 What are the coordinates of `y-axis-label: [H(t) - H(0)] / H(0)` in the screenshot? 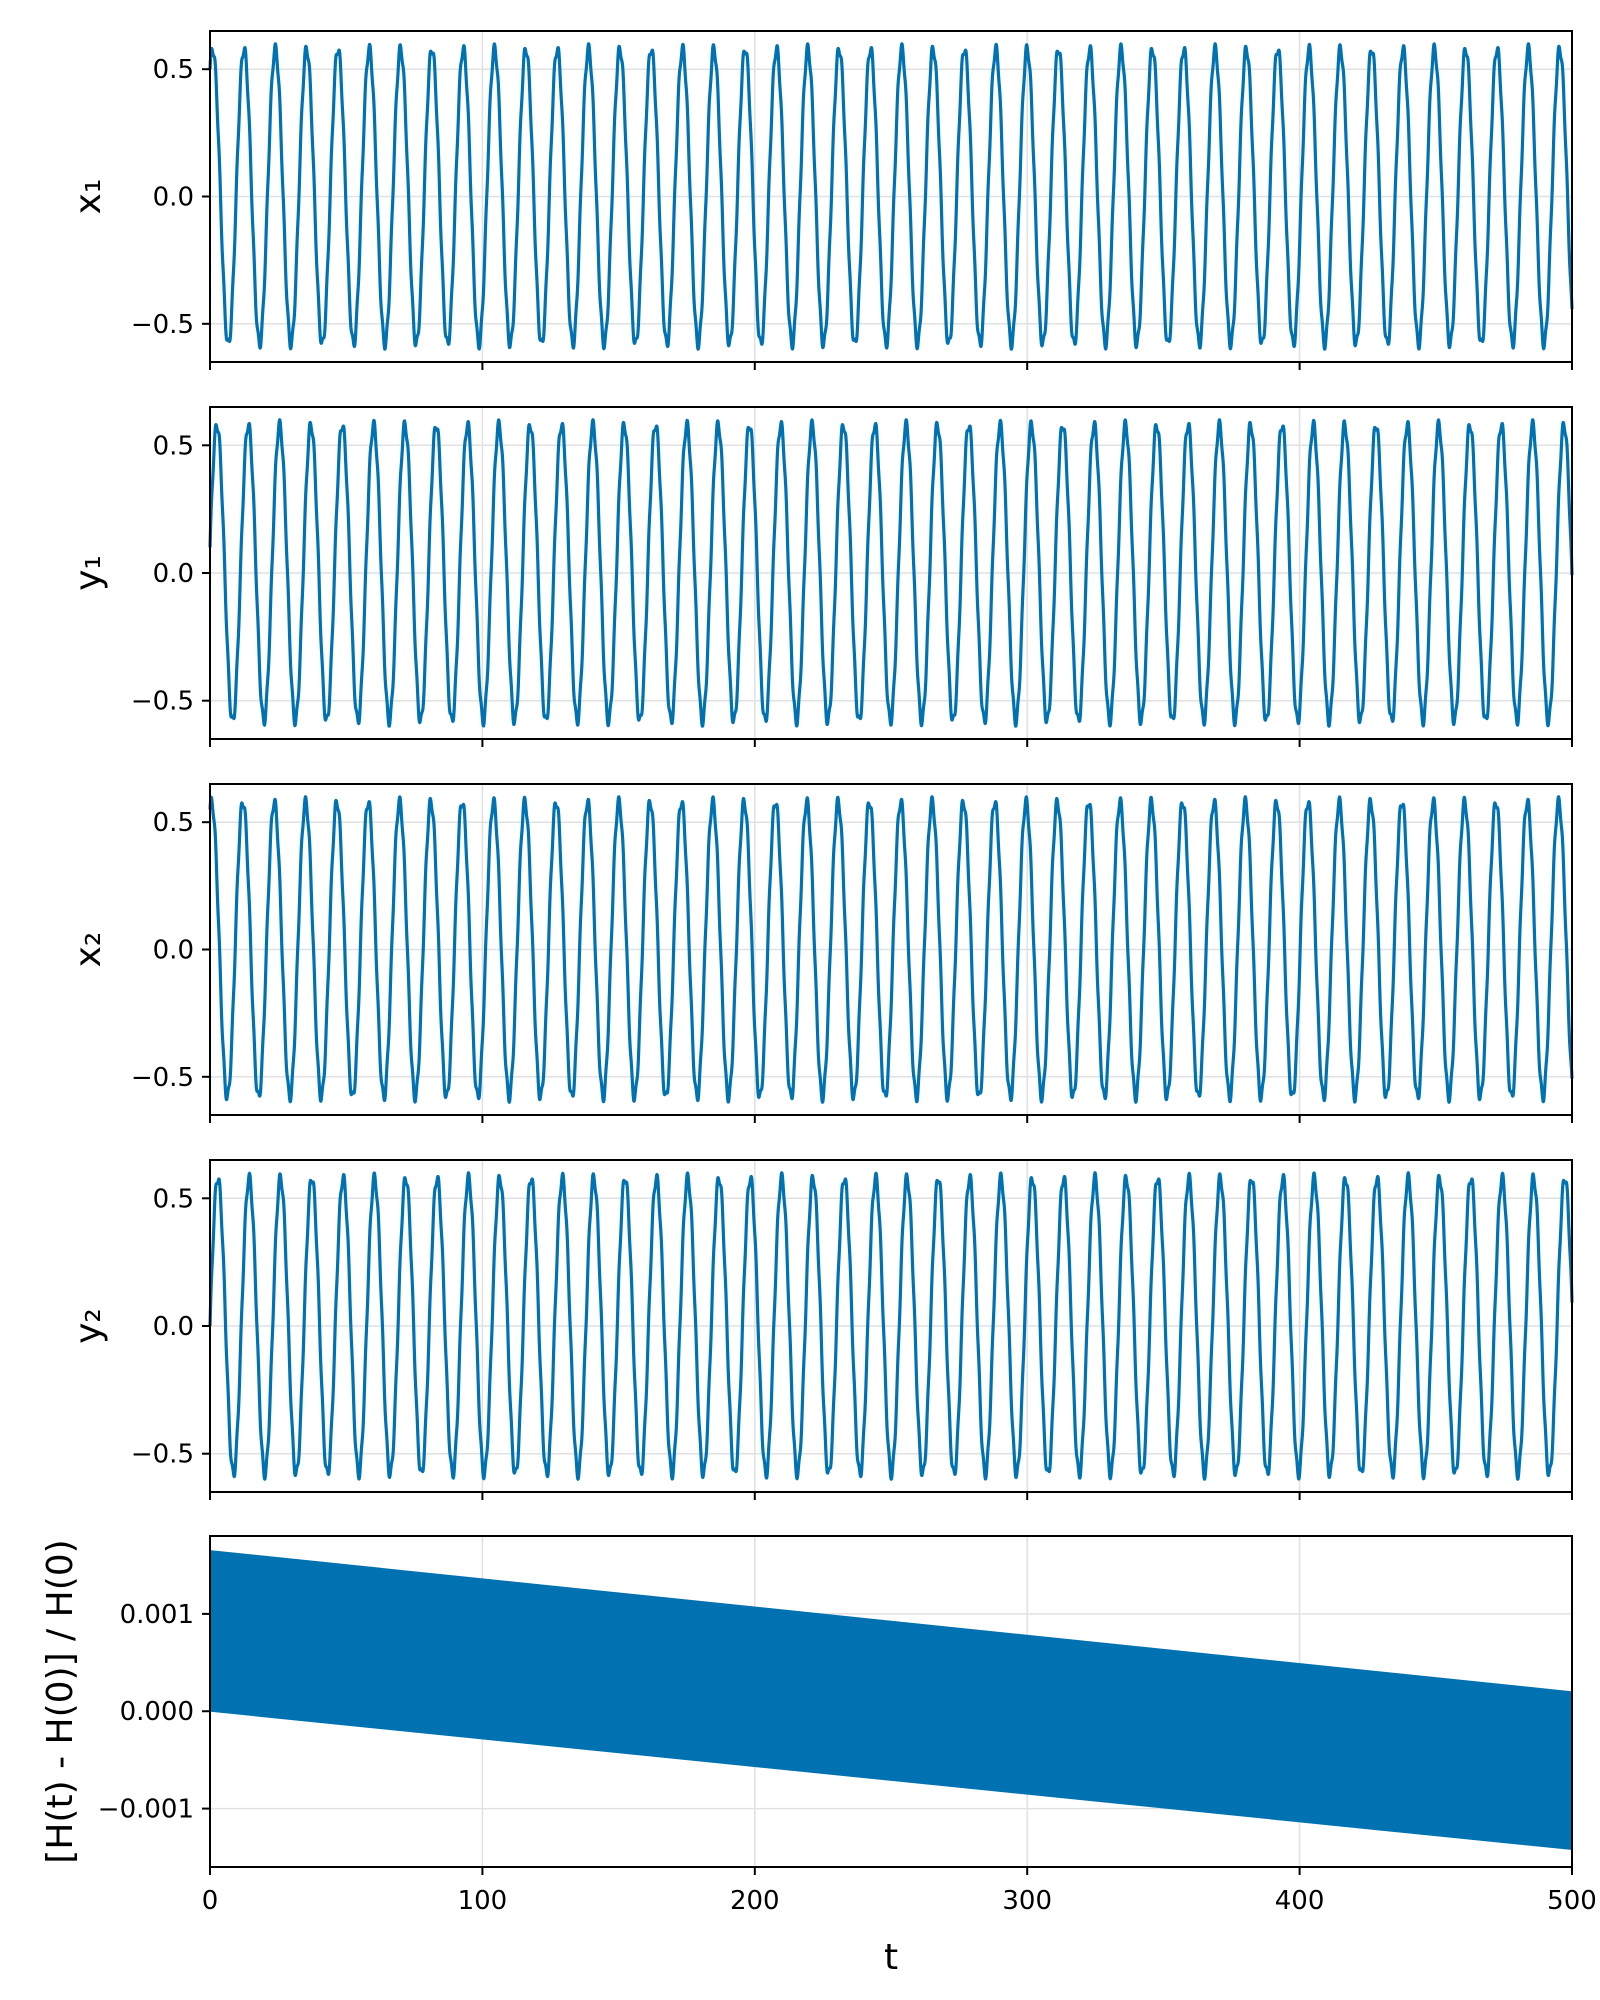 It's located at (60, 1701).